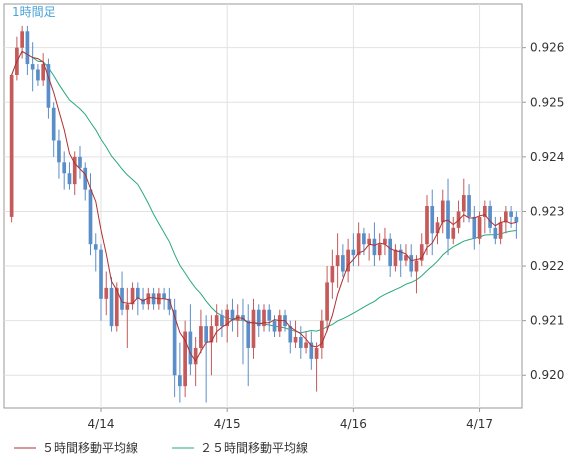 The width and height of the screenshot is (574, 462). Describe the element at coordinates (290, 419) in the screenshot. I see `x-axis: 4/14 4/15 4/16 4/17` at that location.